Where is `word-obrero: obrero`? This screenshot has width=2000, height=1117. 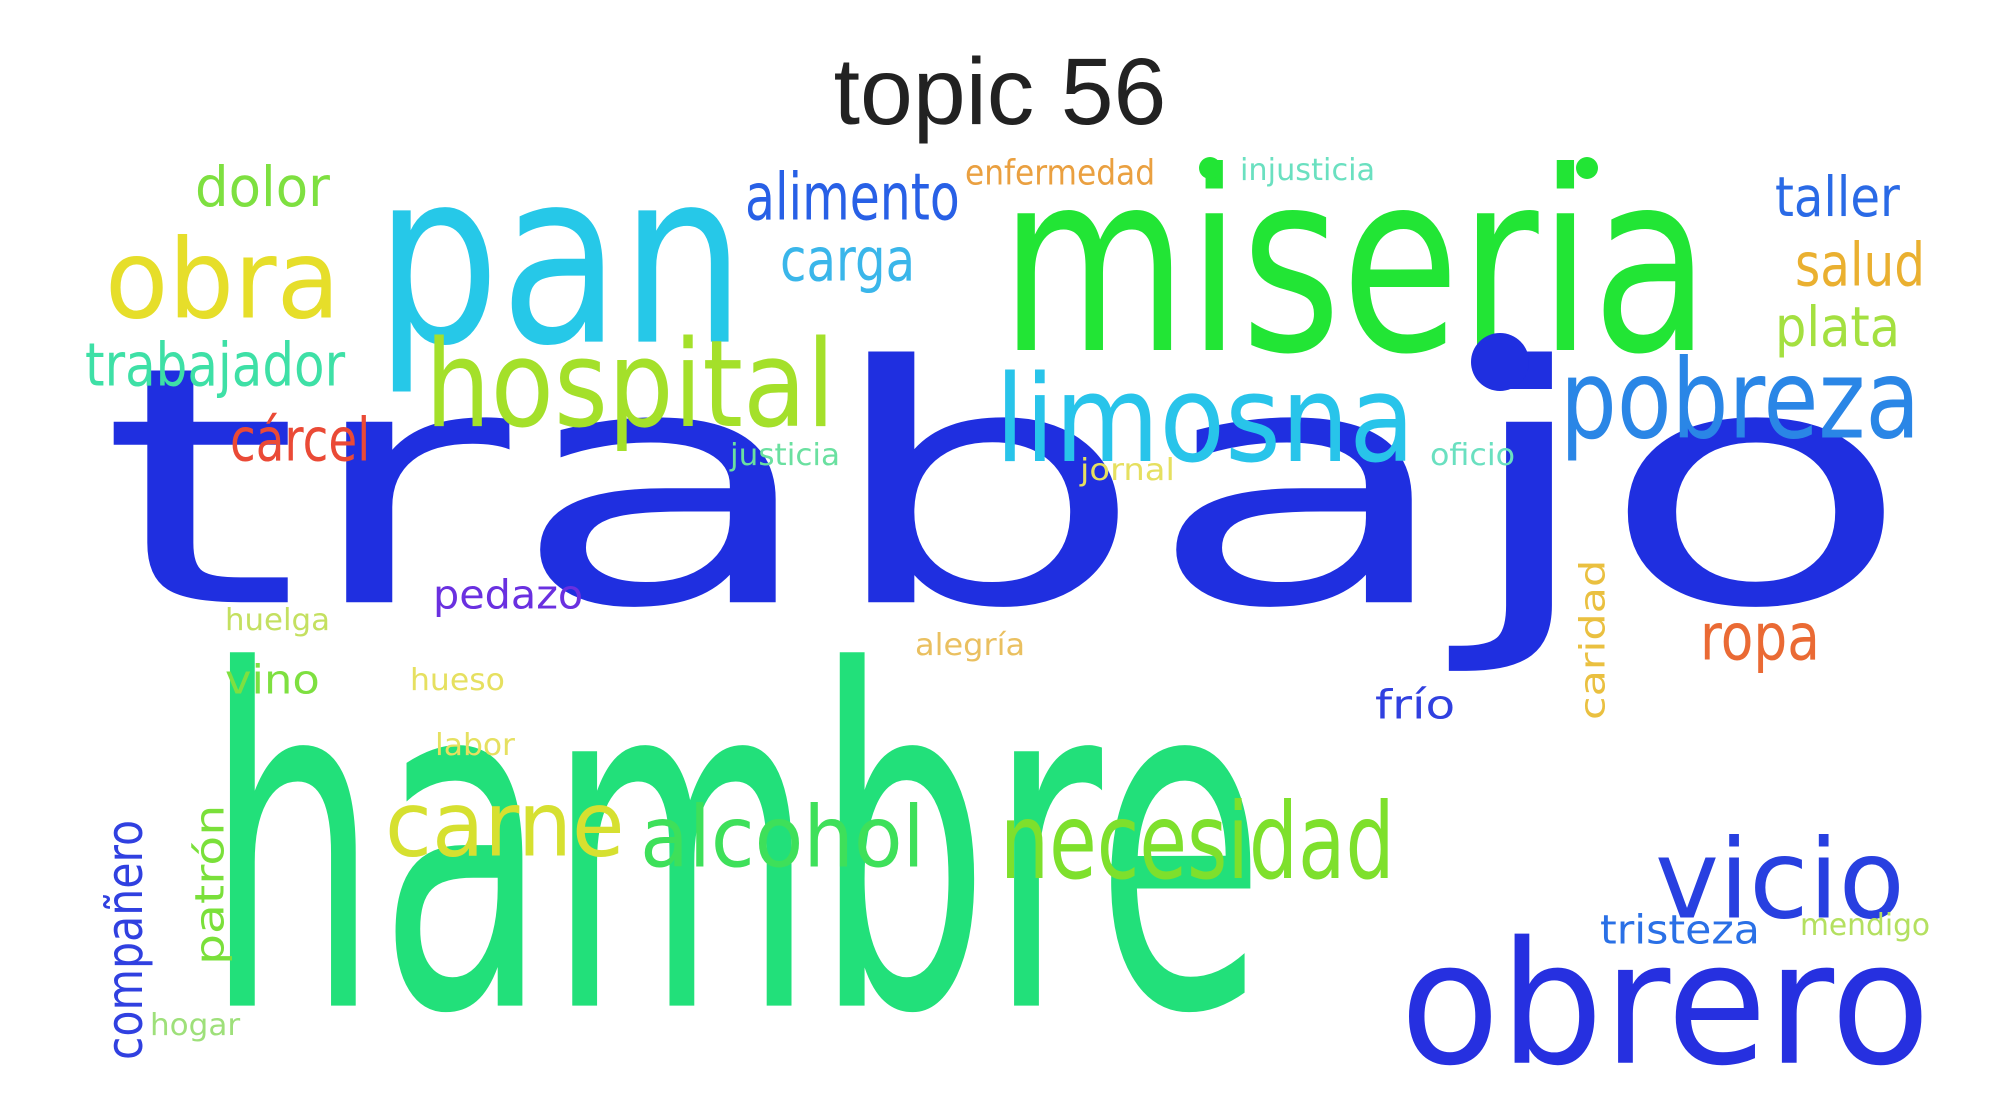
word-obrero: obrero is located at coordinates (1665, 1004).